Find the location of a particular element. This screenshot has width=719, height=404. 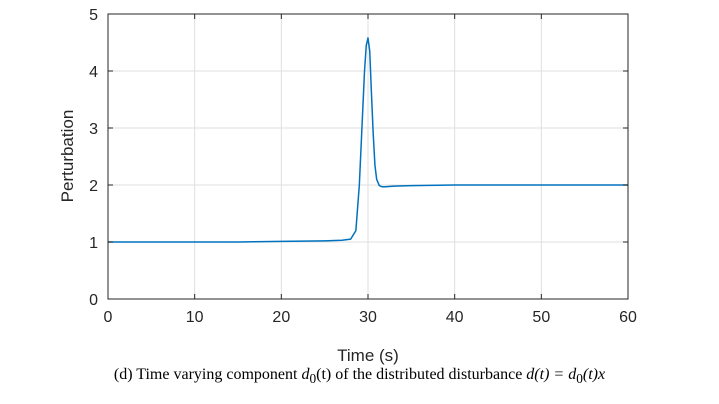

y-tick-label: 3 is located at coordinates (93, 129).